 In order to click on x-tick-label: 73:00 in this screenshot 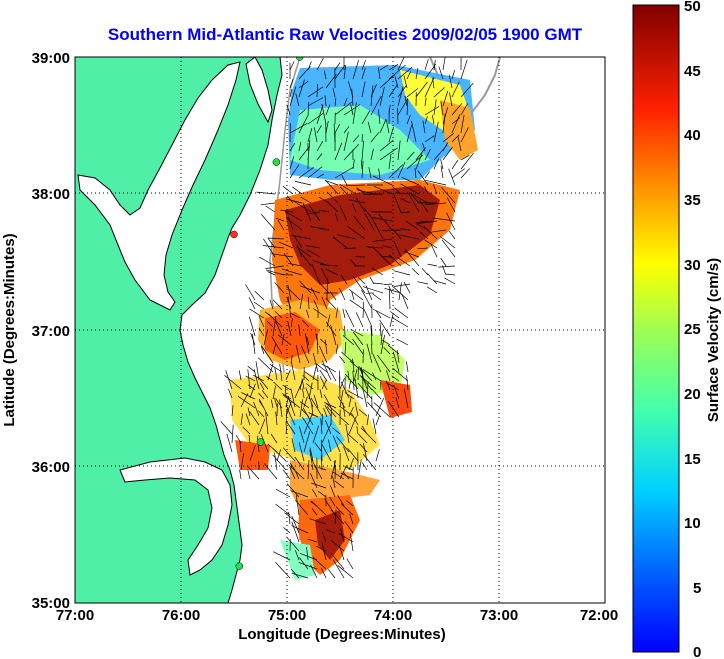, I will do `click(499, 615)`.